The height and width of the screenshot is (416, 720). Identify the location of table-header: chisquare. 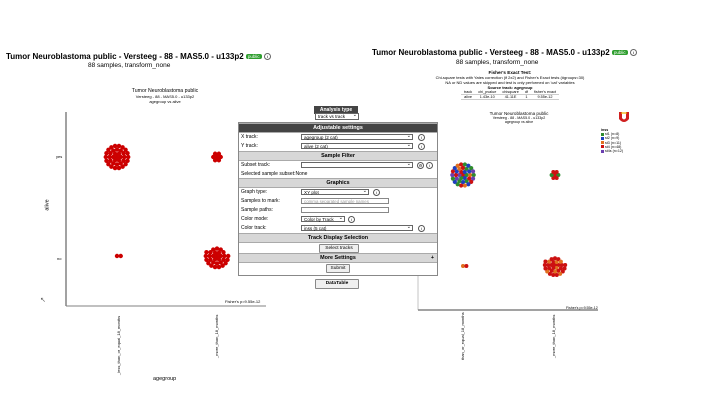
(510, 92).